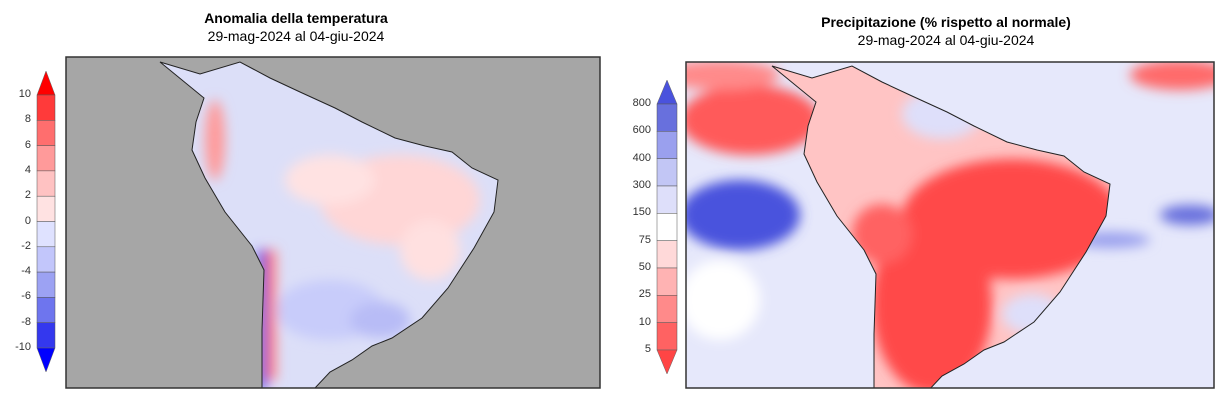 Image resolution: width=1231 pixels, height=407 pixels. I want to click on temperature-colorbar-tick-label: 4, so click(27, 169).